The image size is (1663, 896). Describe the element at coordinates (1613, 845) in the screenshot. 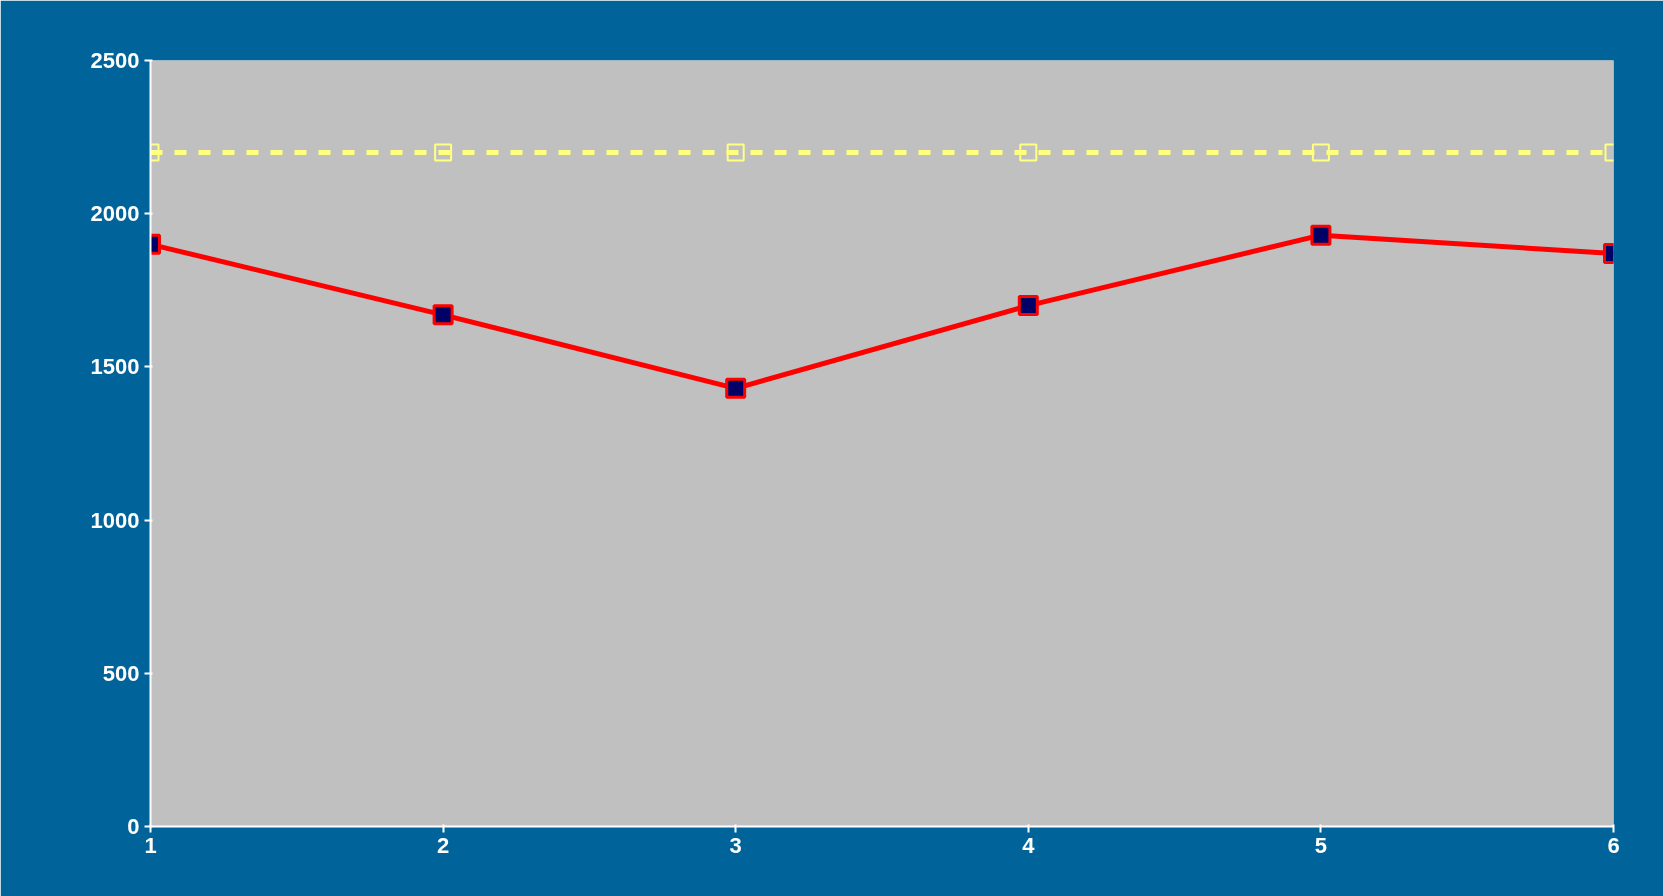

I see `x-tick-label: 6` at that location.